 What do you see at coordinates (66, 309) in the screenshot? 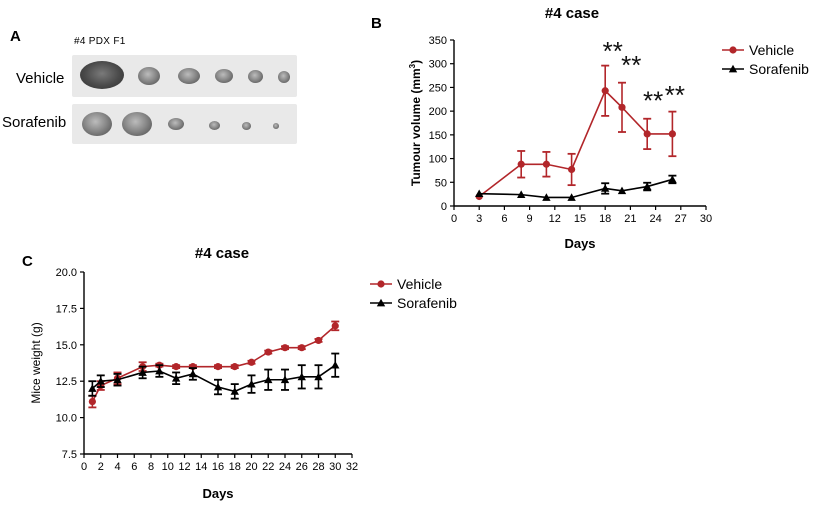
I see `y-tick-label: 17.5` at bounding box center [66, 309].